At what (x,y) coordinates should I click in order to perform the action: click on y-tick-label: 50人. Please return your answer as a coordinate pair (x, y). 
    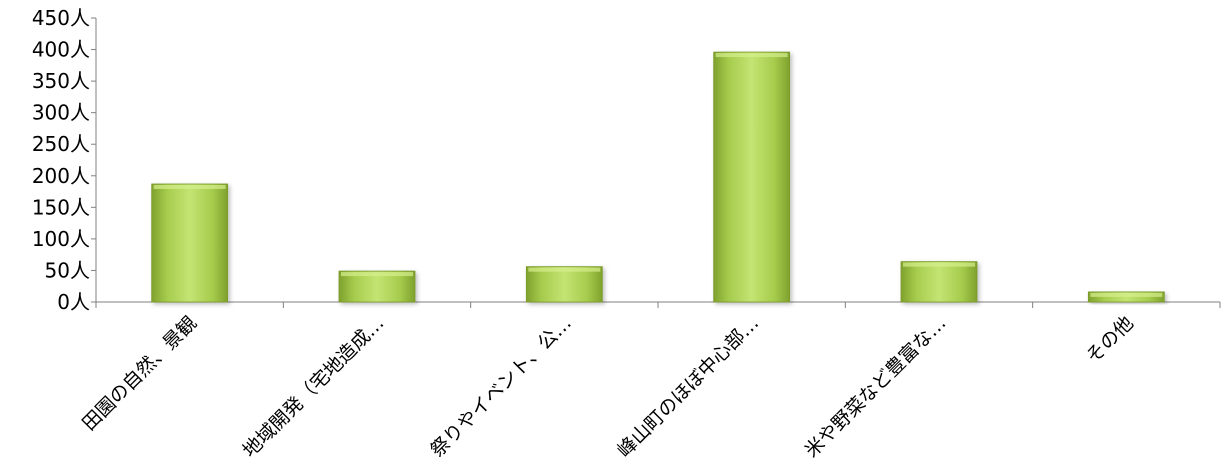
    Looking at the image, I should click on (67, 270).